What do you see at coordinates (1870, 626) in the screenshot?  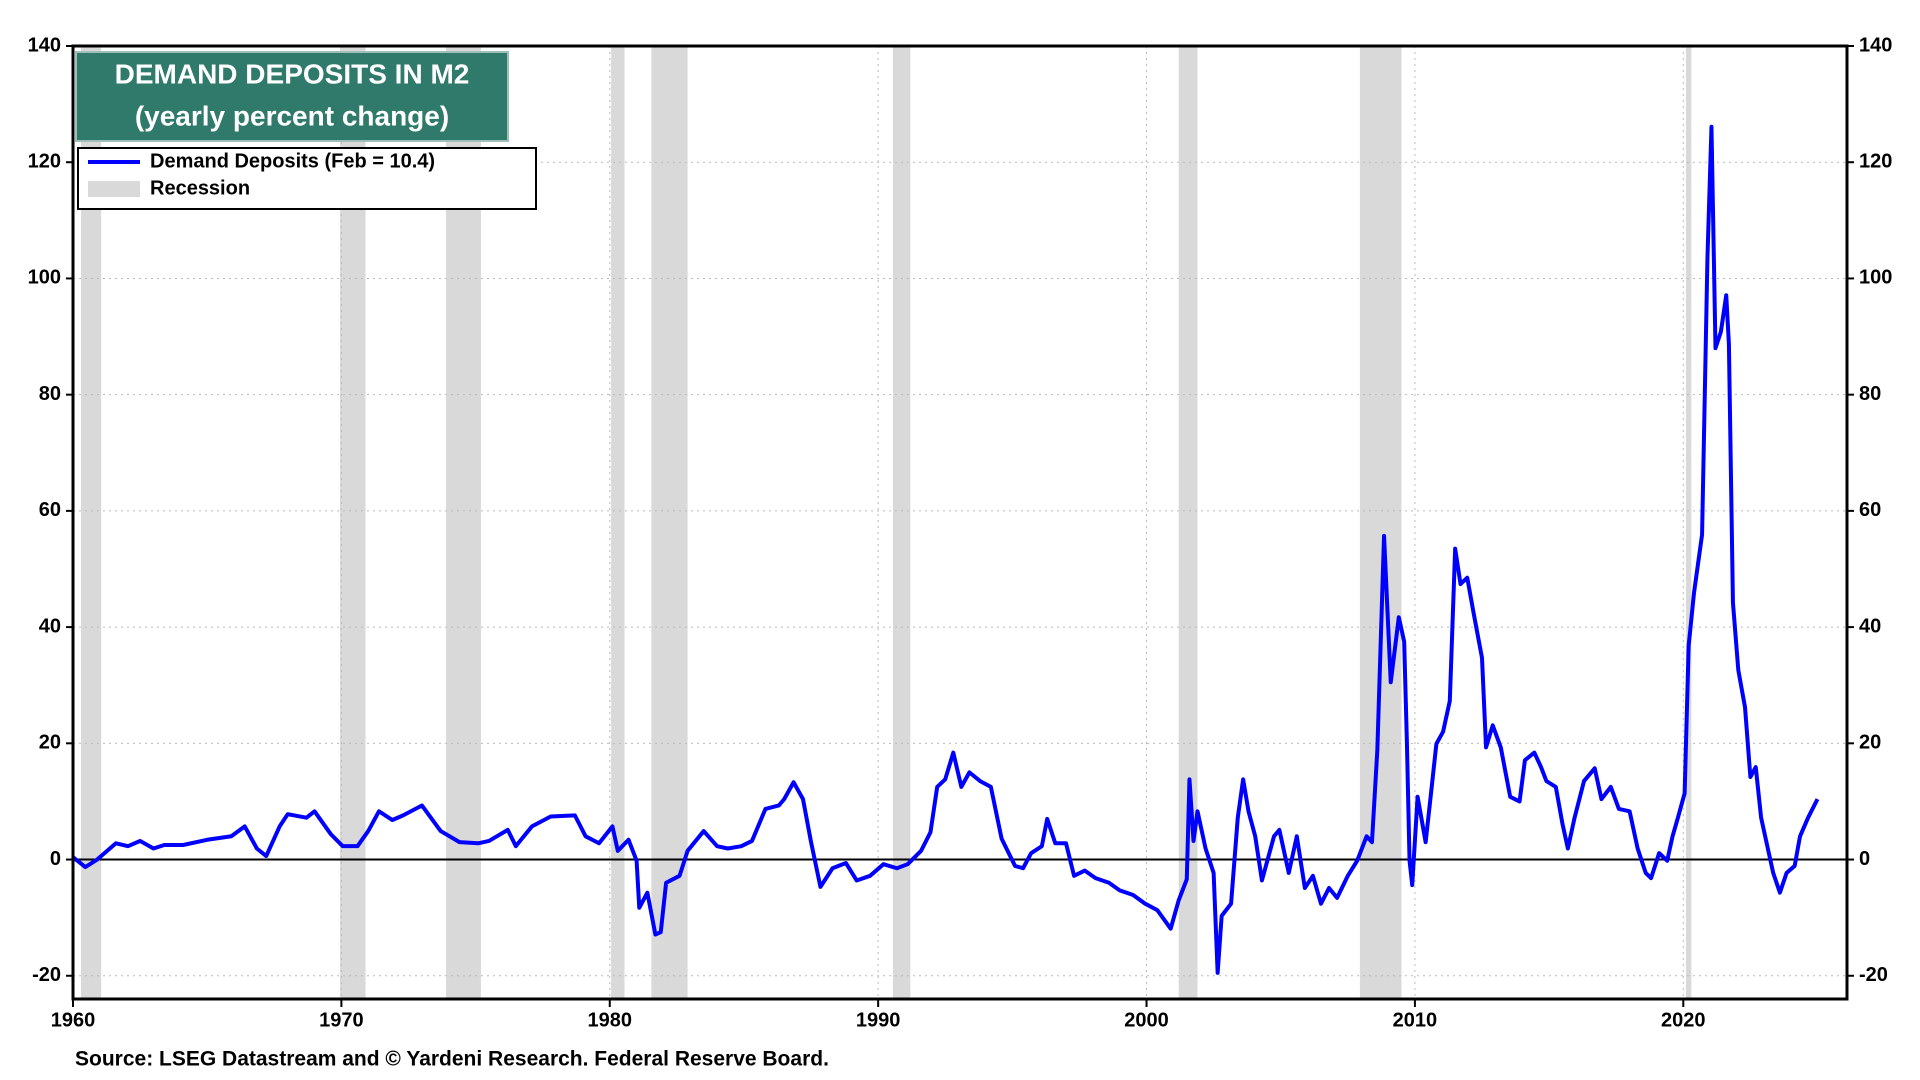 I see `y2-tick-label: 40` at bounding box center [1870, 626].